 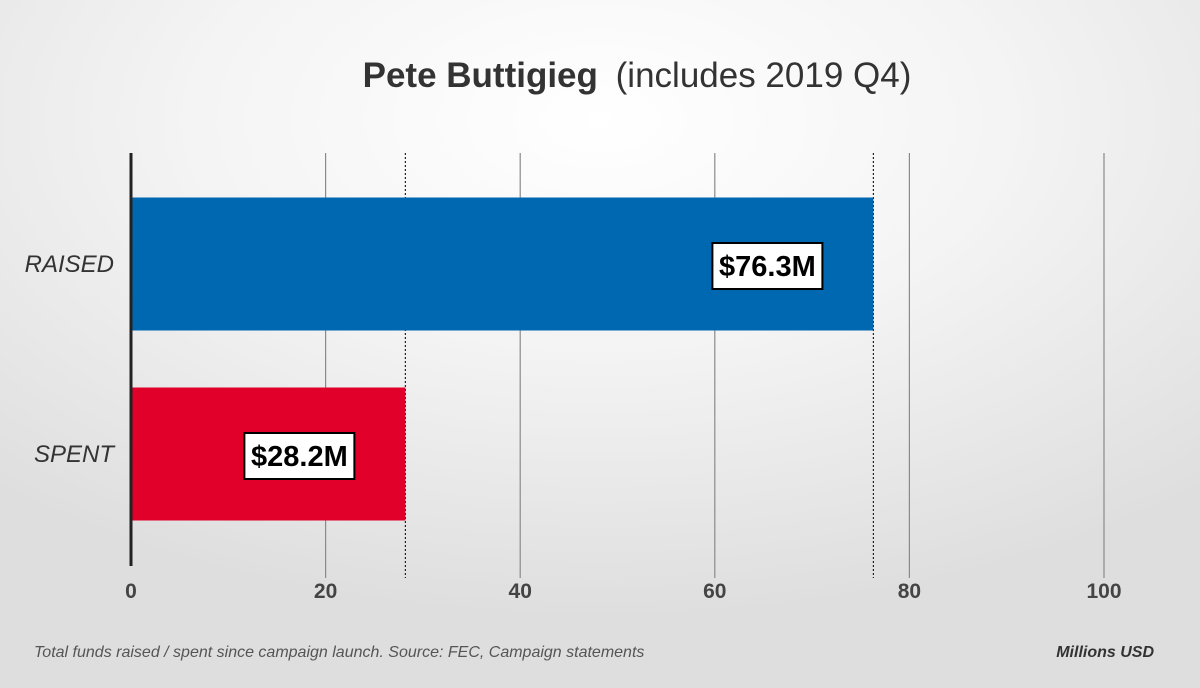 What do you see at coordinates (764, 75) in the screenshot?
I see `chart-title-normal: (includes 2019 Q4)` at bounding box center [764, 75].